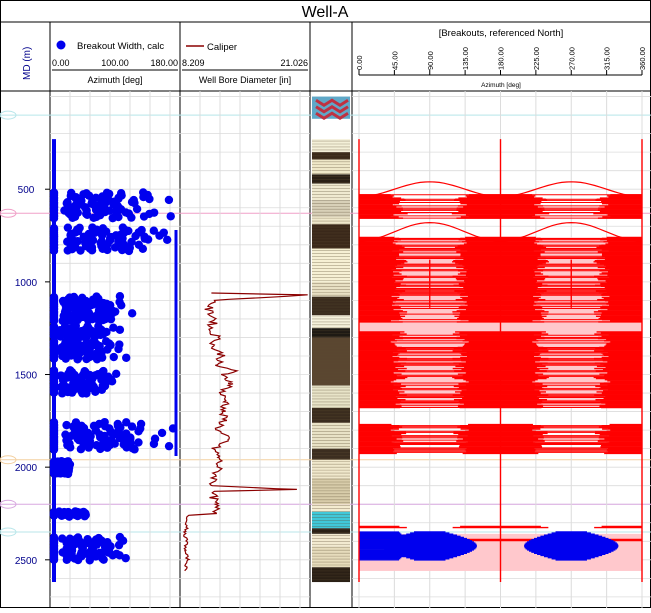 This screenshot has height=613, width=651. I want to click on breakout-tick-label: 0.00, so click(359, 62).